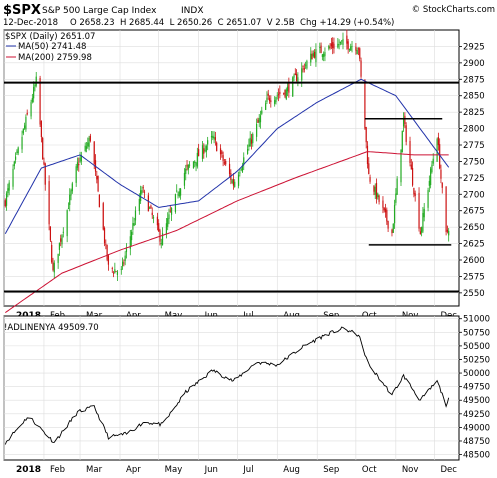 The width and height of the screenshot is (497, 478). What do you see at coordinates (476, 374) in the screenshot?
I see `adline-ytick-label: 50000` at bounding box center [476, 374].